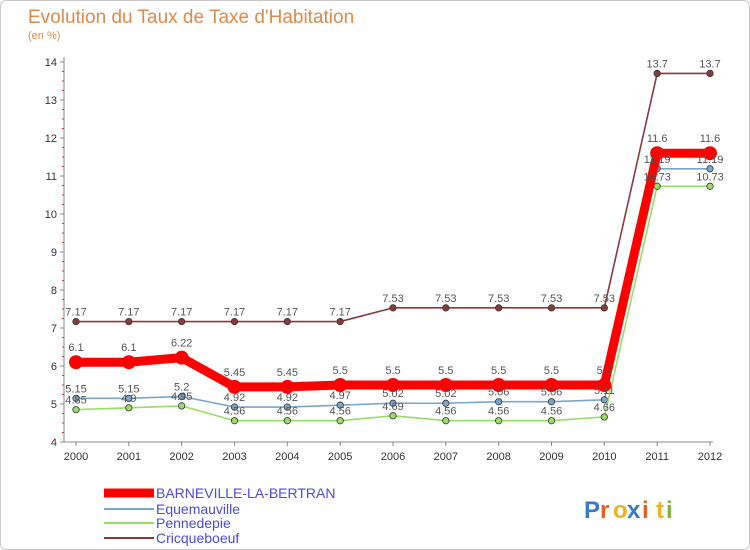 The image size is (750, 550). I want to click on y-tick-label: 10, so click(51, 215).